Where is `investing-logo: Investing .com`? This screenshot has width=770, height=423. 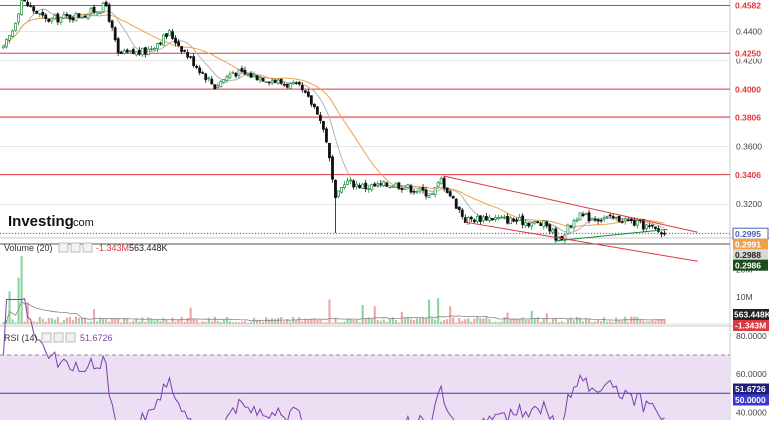
investing-logo: Investing .com is located at coordinates (51, 221).